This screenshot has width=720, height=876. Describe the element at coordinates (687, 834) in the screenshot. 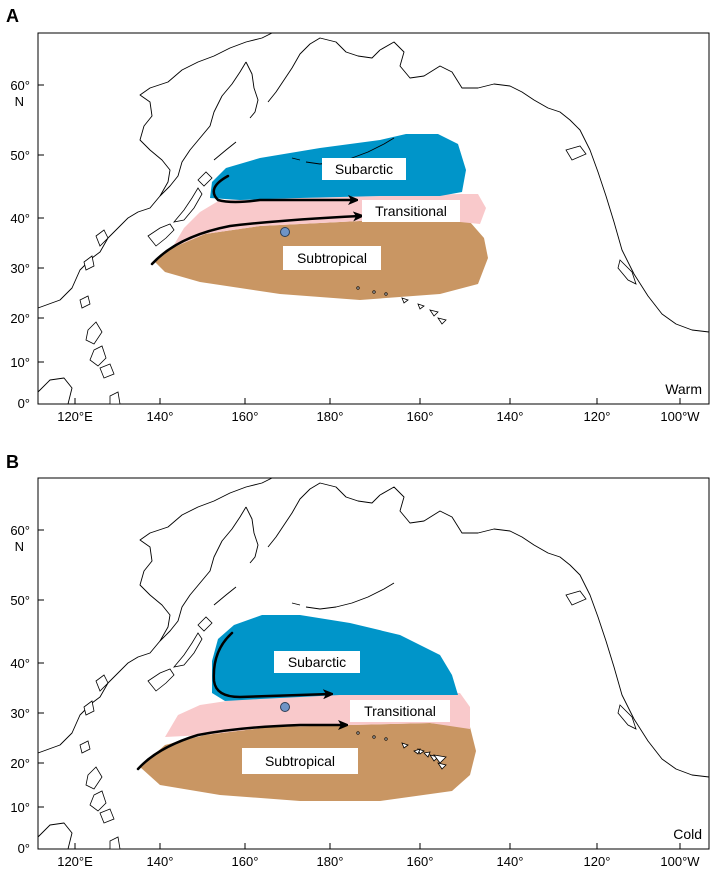

I see `condition-label: Cold` at that location.